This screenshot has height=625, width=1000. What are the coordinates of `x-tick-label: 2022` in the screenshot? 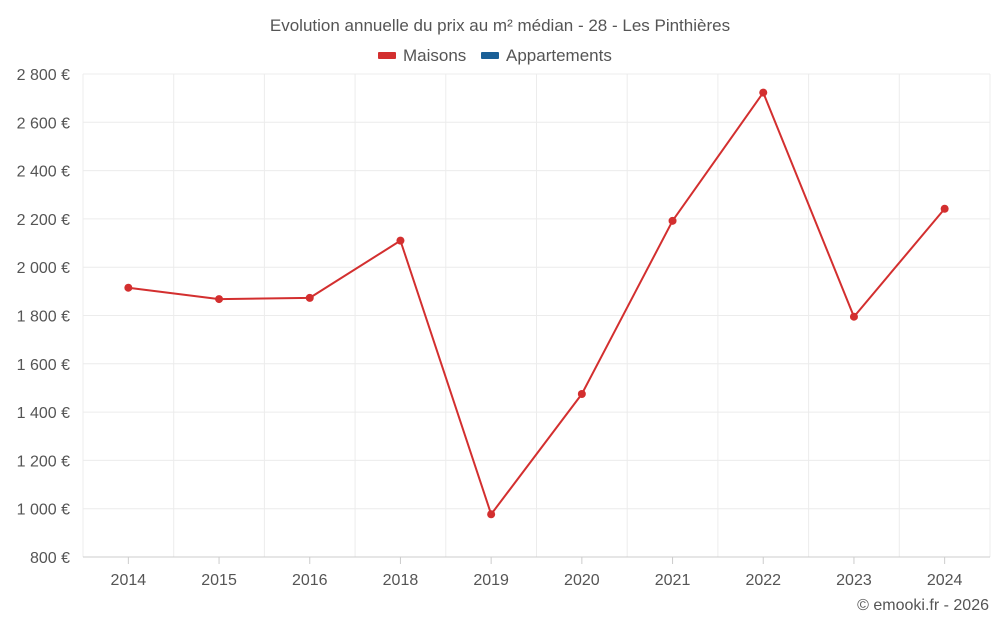 It's located at (763, 580).